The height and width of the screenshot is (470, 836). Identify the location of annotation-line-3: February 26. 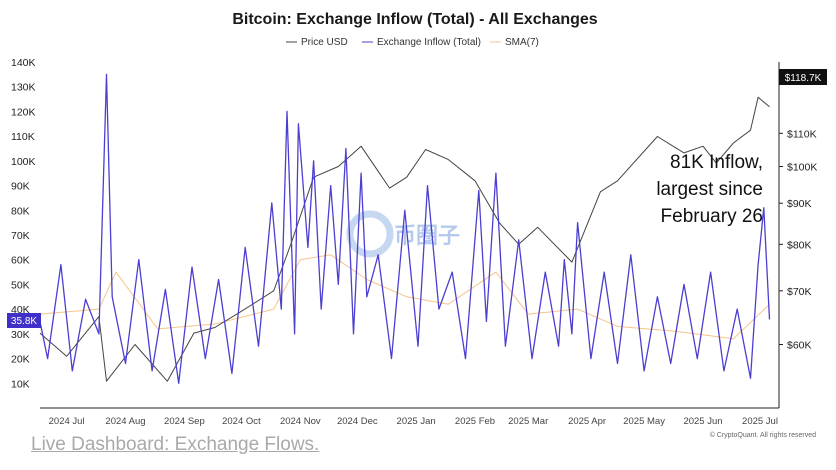
(712, 216).